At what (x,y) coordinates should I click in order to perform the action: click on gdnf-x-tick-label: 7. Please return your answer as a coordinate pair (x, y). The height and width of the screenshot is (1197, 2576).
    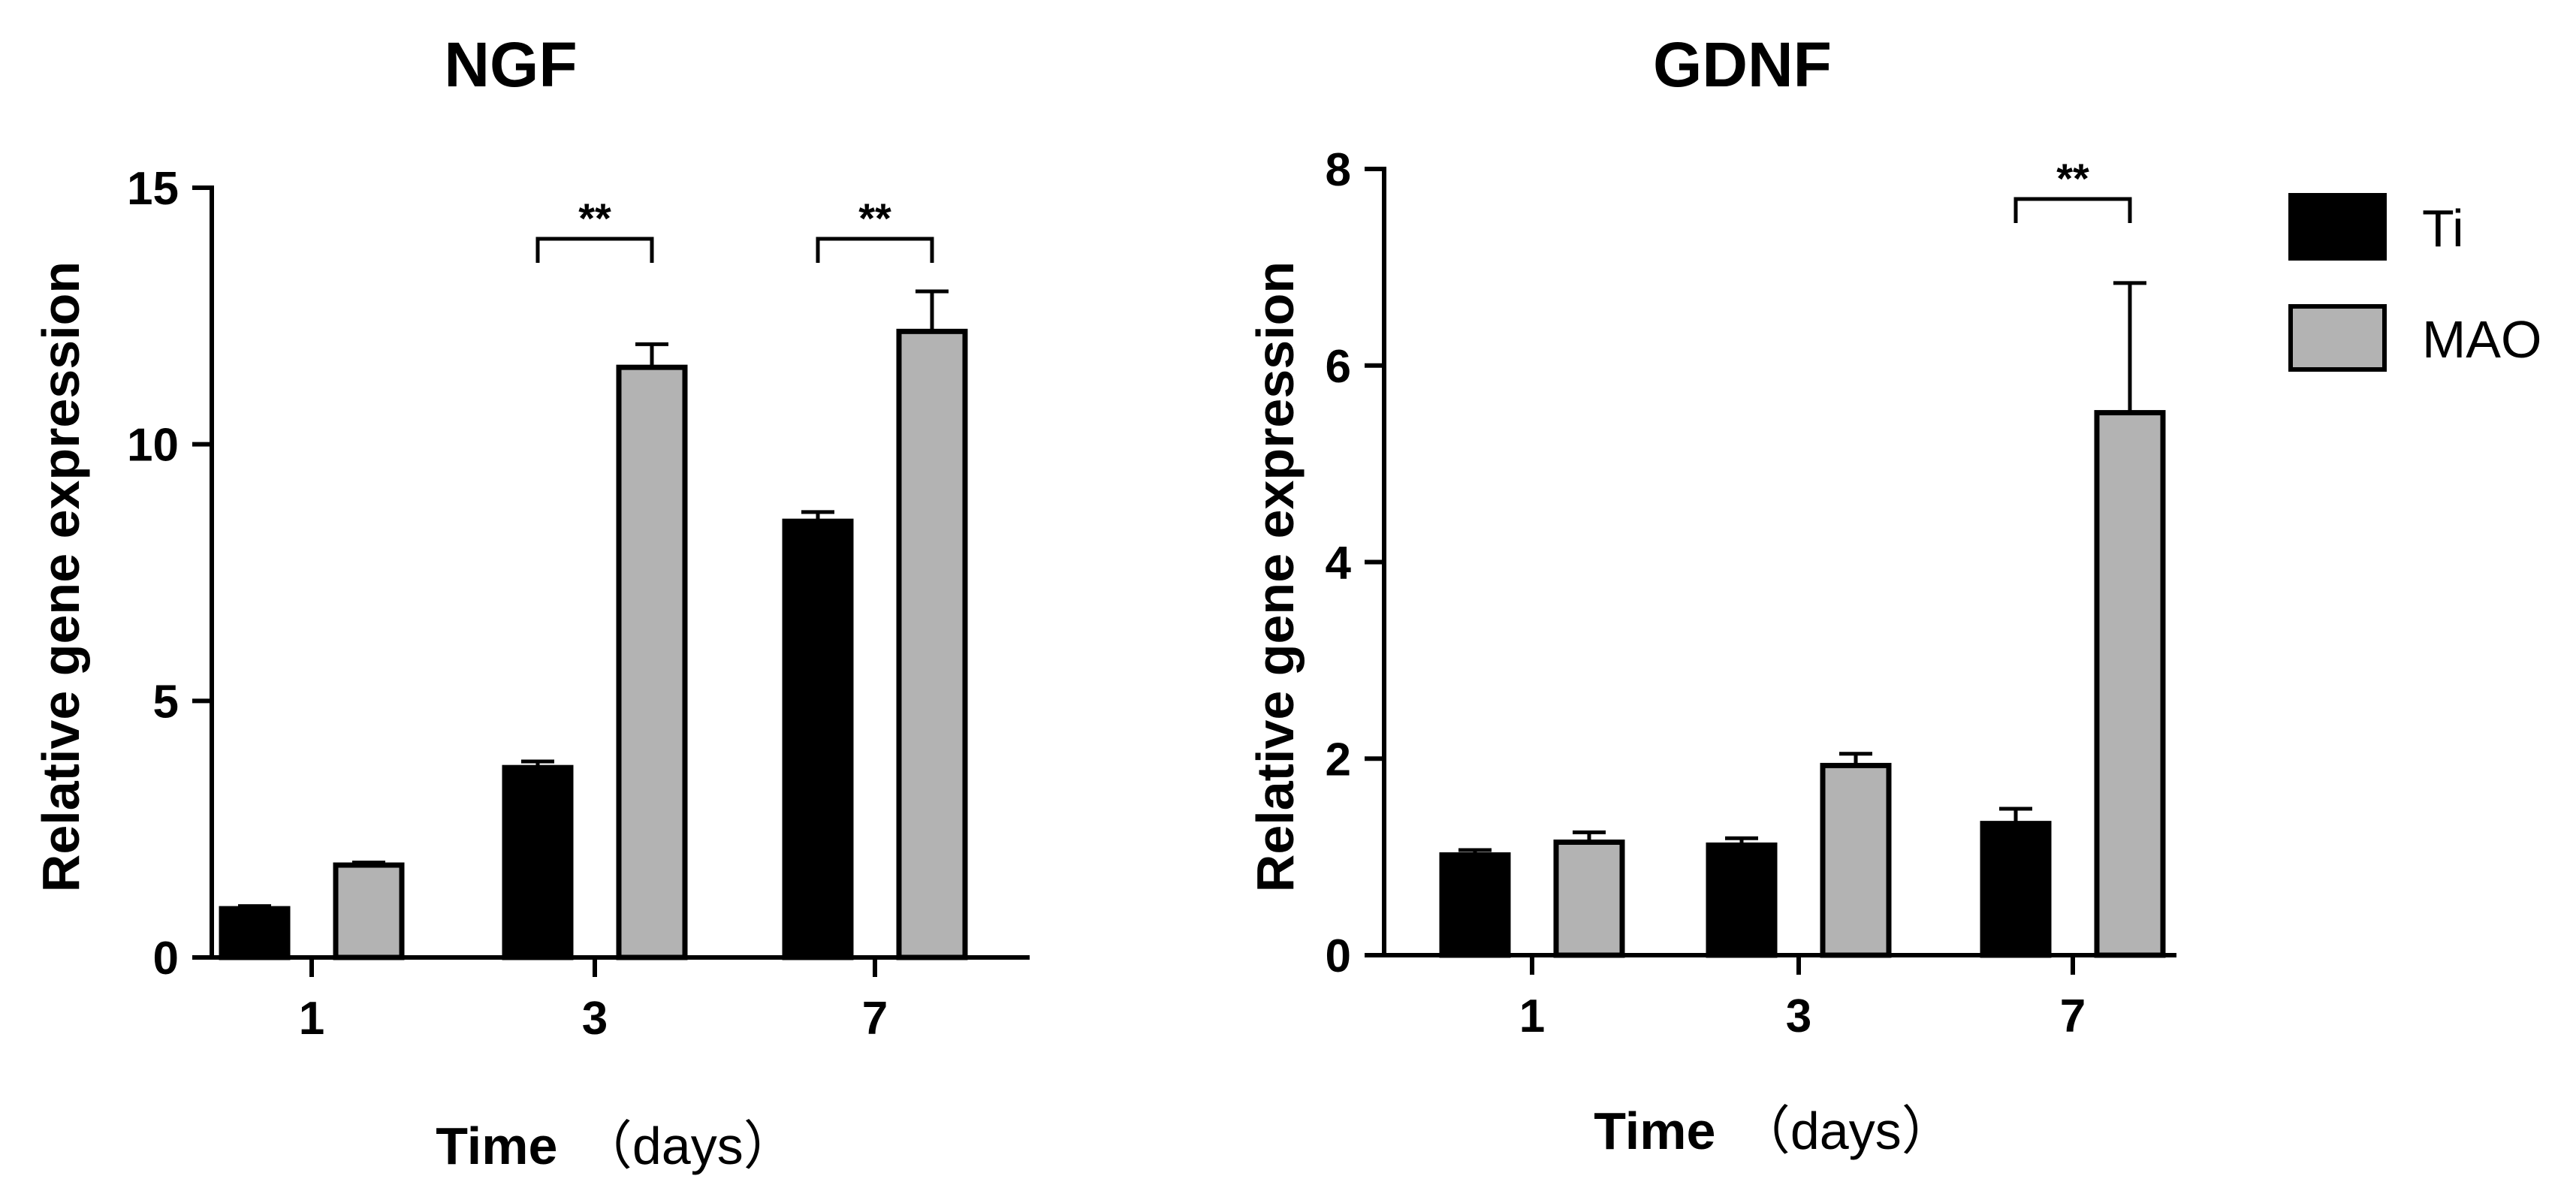
    Looking at the image, I should click on (2073, 1016).